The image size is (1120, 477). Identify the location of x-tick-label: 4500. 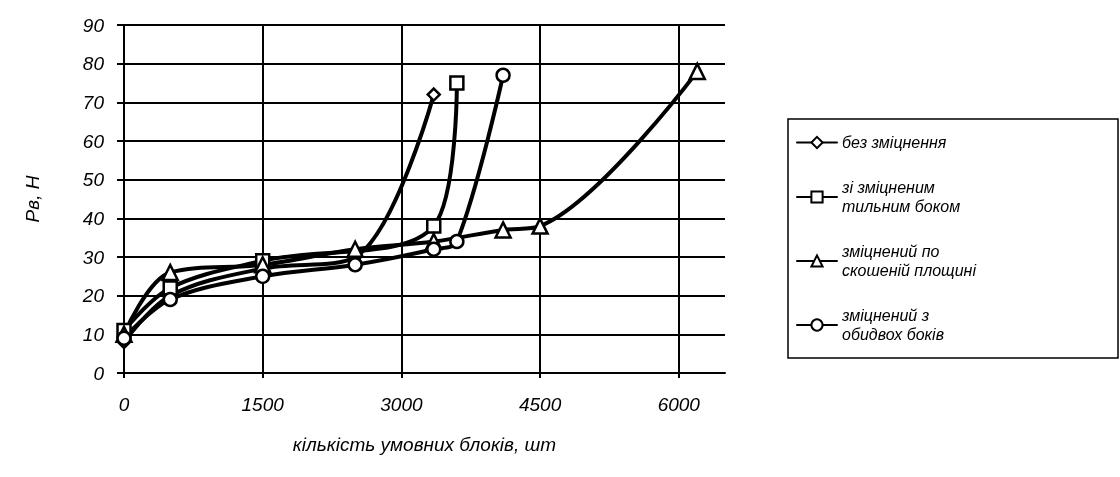
(540, 404).